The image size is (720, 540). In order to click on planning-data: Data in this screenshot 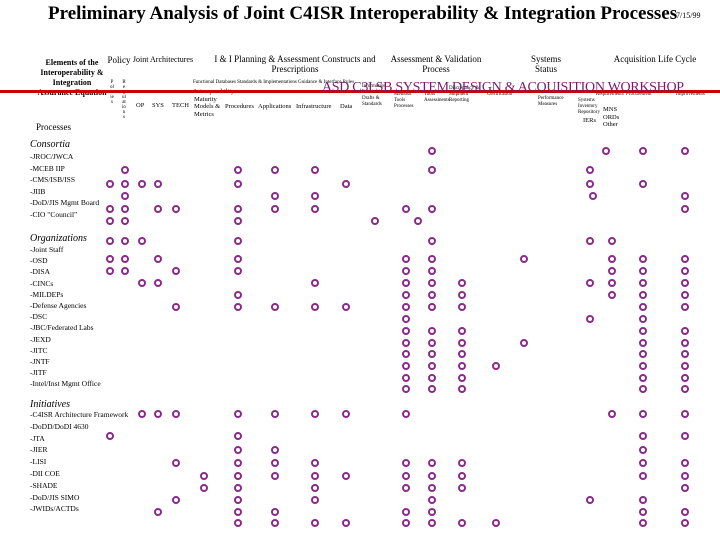, I will do `click(346, 106)`.